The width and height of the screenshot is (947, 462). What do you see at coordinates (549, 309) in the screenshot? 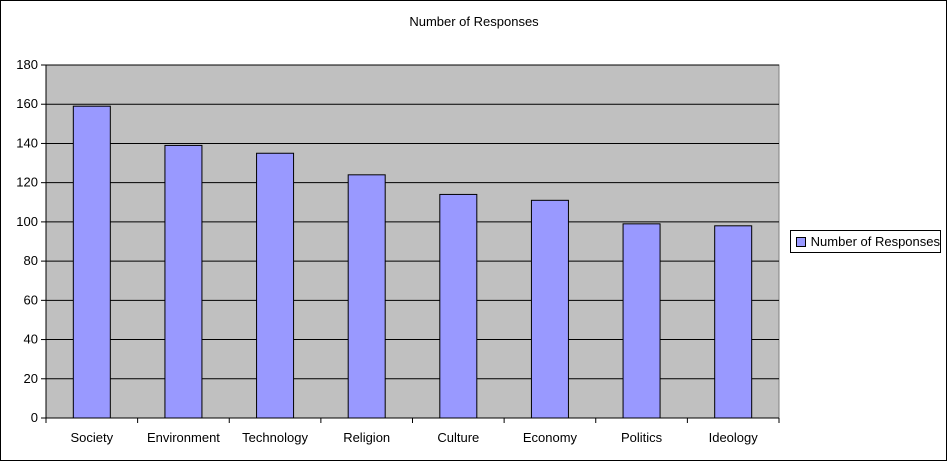
I see `bar-economy` at bounding box center [549, 309].